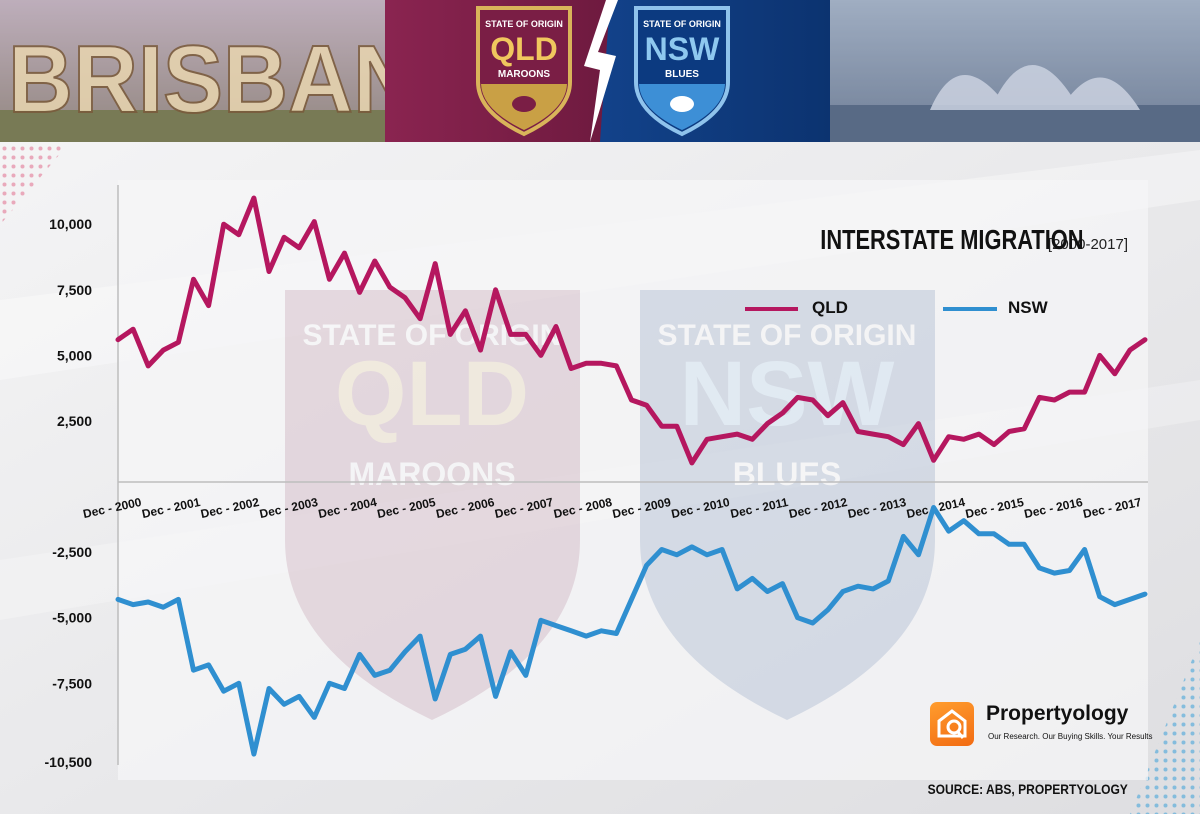  What do you see at coordinates (72, 552) in the screenshot?
I see `y-tick-label: -2,500` at bounding box center [72, 552].